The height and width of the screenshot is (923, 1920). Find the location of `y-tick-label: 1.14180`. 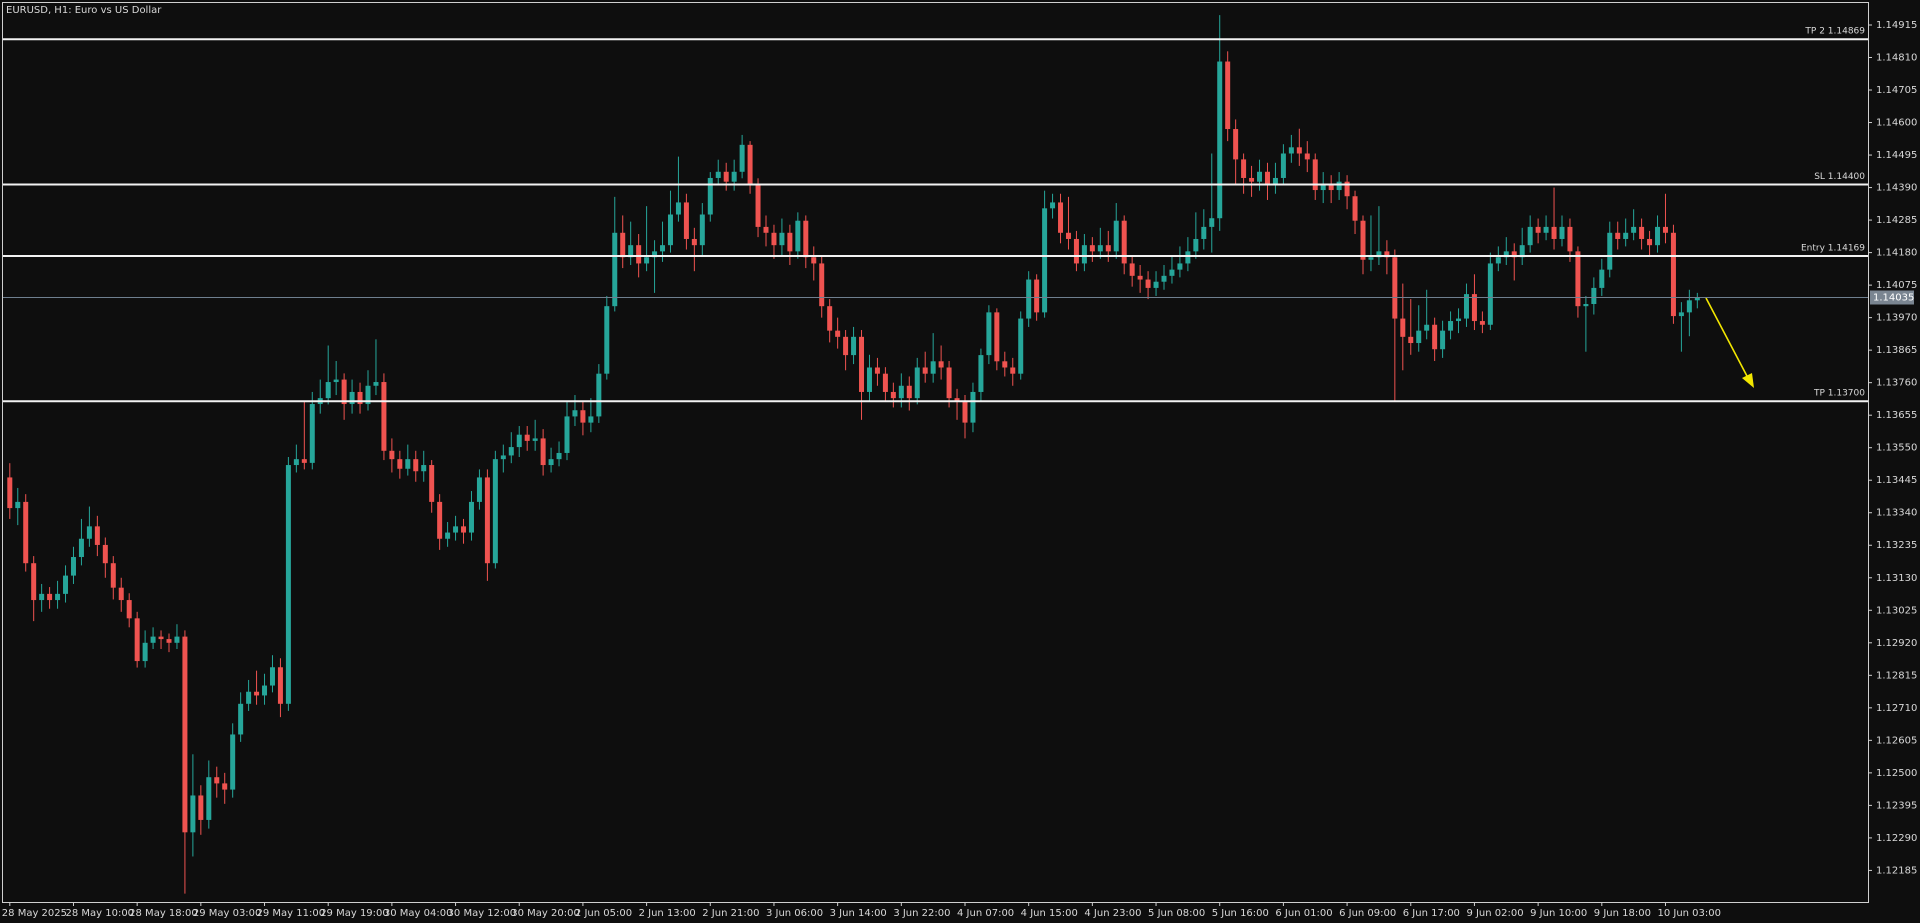

y-tick-label: 1.14180 is located at coordinates (1896, 253).